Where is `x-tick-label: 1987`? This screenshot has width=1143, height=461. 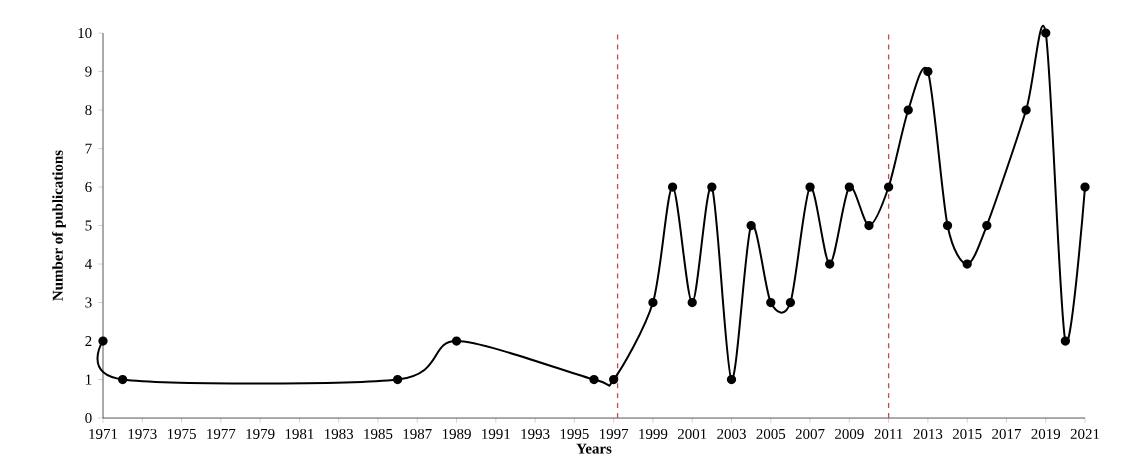 x-tick-label: 1987 is located at coordinates (417, 433).